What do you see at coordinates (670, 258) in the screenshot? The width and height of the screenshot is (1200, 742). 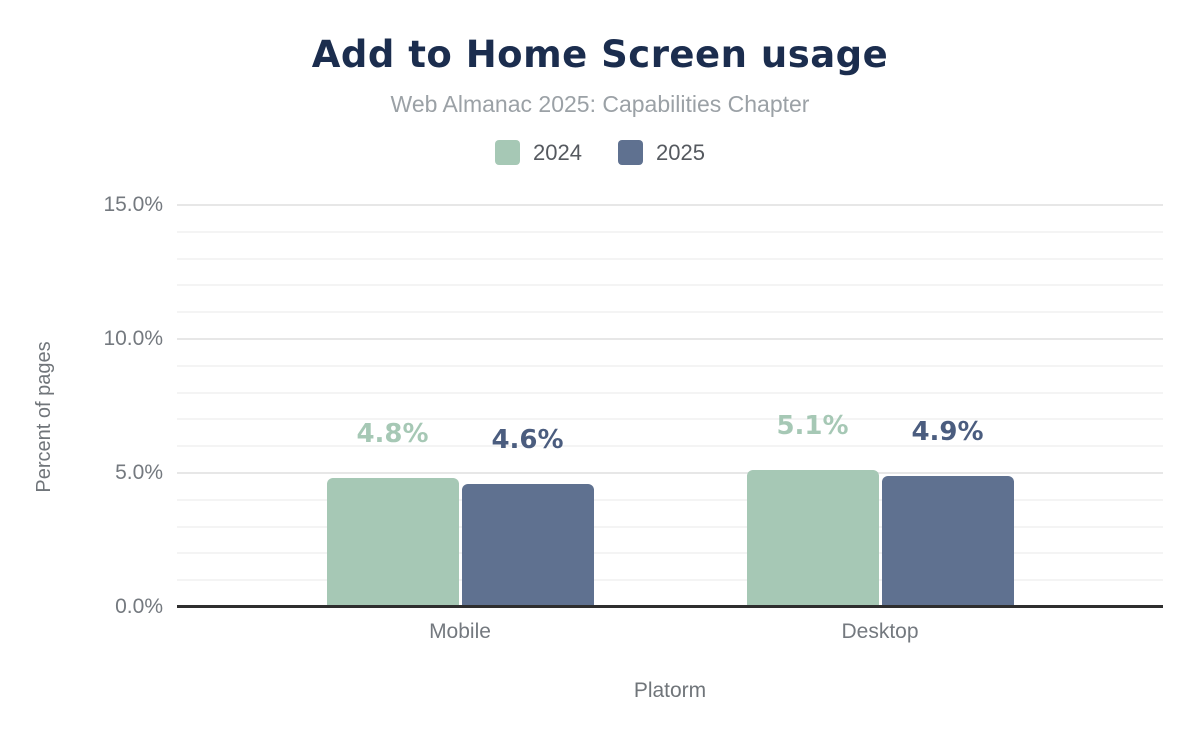 I see `gridline-13pct` at bounding box center [670, 258].